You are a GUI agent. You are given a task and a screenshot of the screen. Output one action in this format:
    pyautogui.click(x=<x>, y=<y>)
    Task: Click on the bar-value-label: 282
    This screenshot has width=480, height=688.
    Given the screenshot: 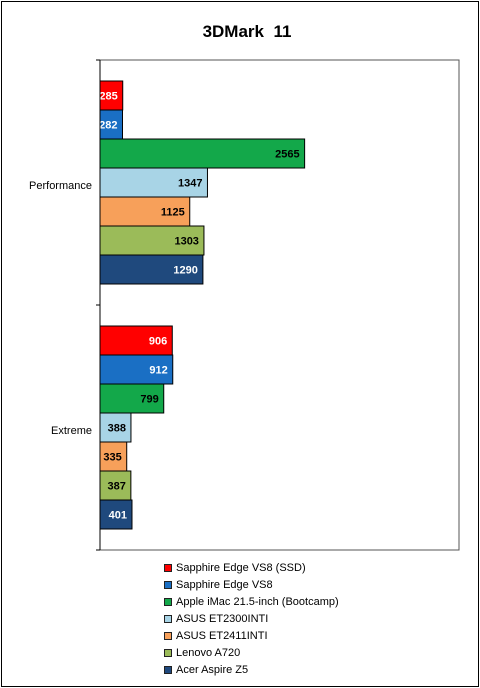 What is the action you would take?
    pyautogui.click(x=108, y=126)
    